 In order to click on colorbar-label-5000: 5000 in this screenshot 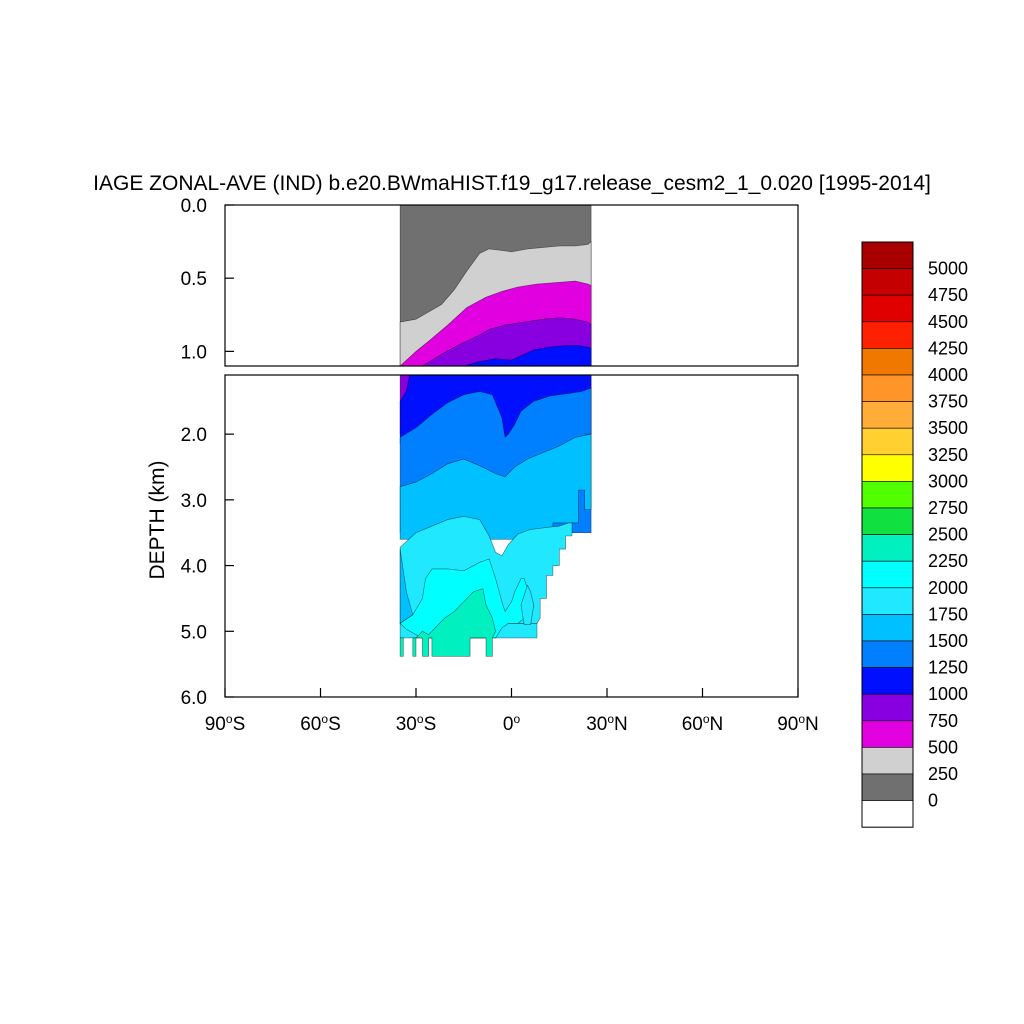, I will do `click(948, 269)`.